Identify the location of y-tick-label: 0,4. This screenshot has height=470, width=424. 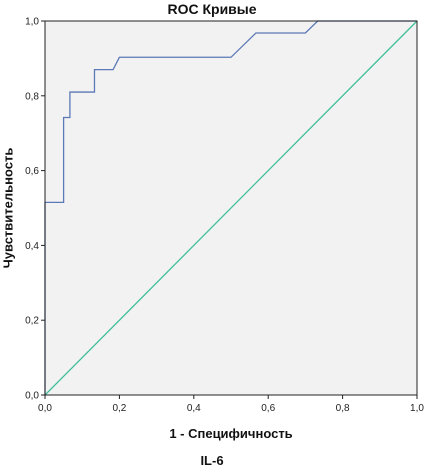
(32, 246).